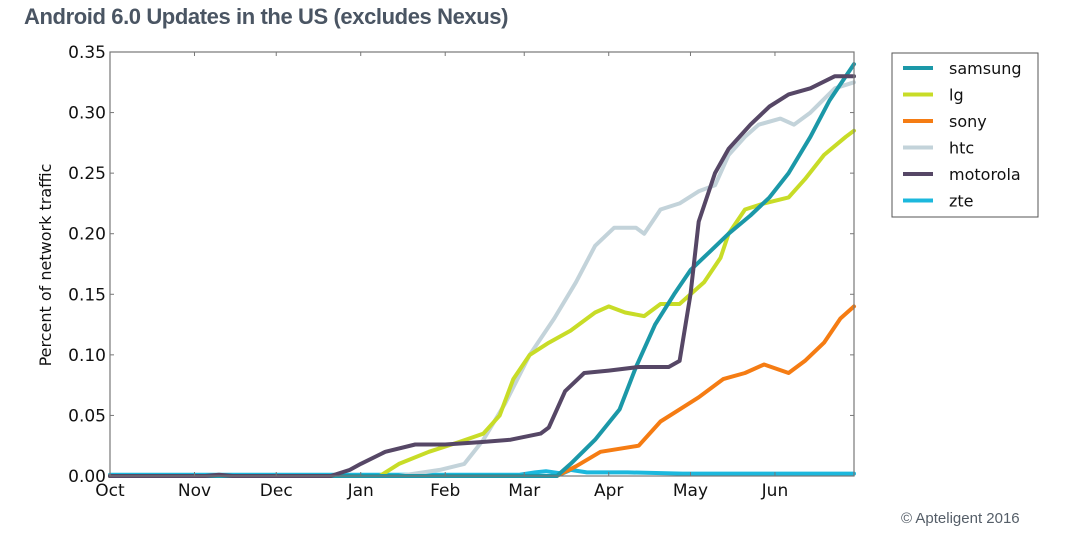 The width and height of the screenshot is (1092, 560). Describe the element at coordinates (194, 491) in the screenshot. I see `x-tick-label: Nov` at that location.